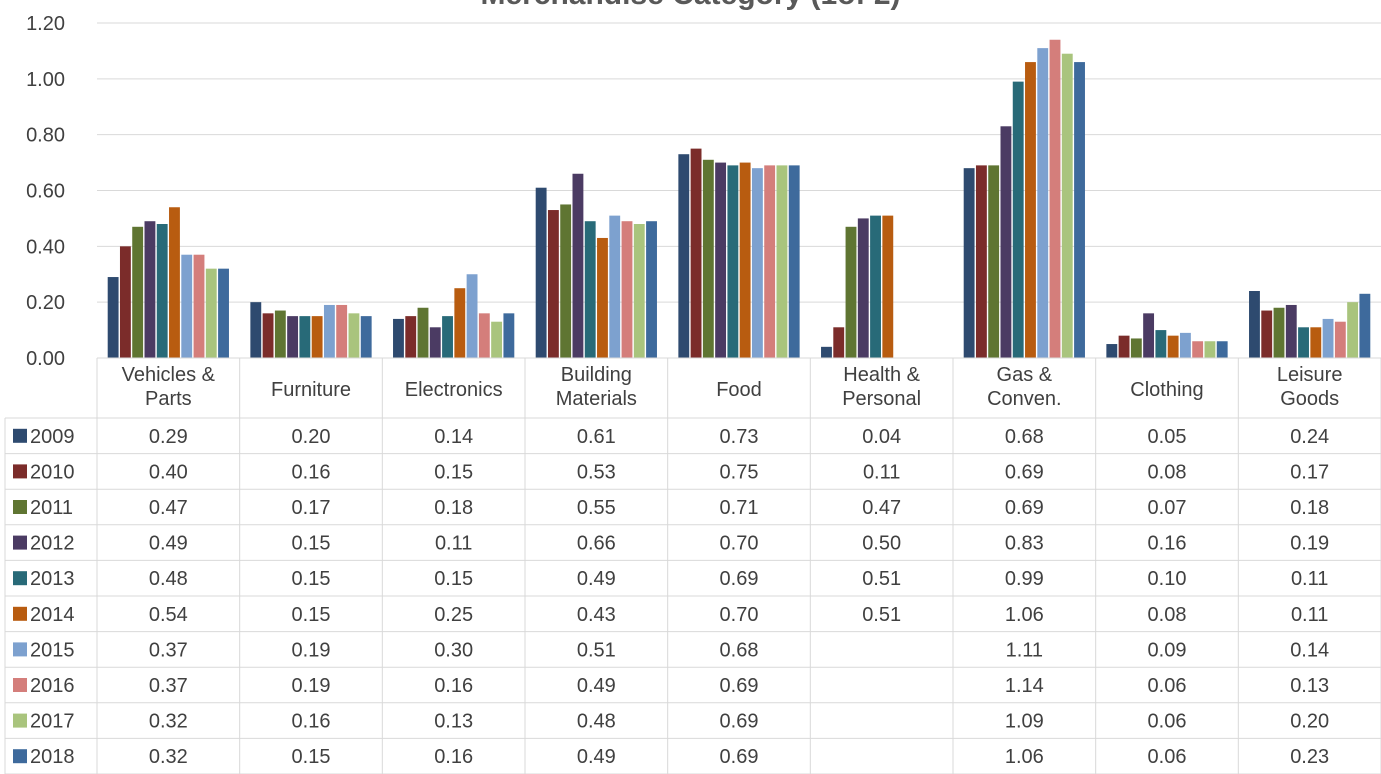 This screenshot has height=774, width=1381. What do you see at coordinates (1167, 437) in the screenshot?
I see `data-label: 0.05` at bounding box center [1167, 437].